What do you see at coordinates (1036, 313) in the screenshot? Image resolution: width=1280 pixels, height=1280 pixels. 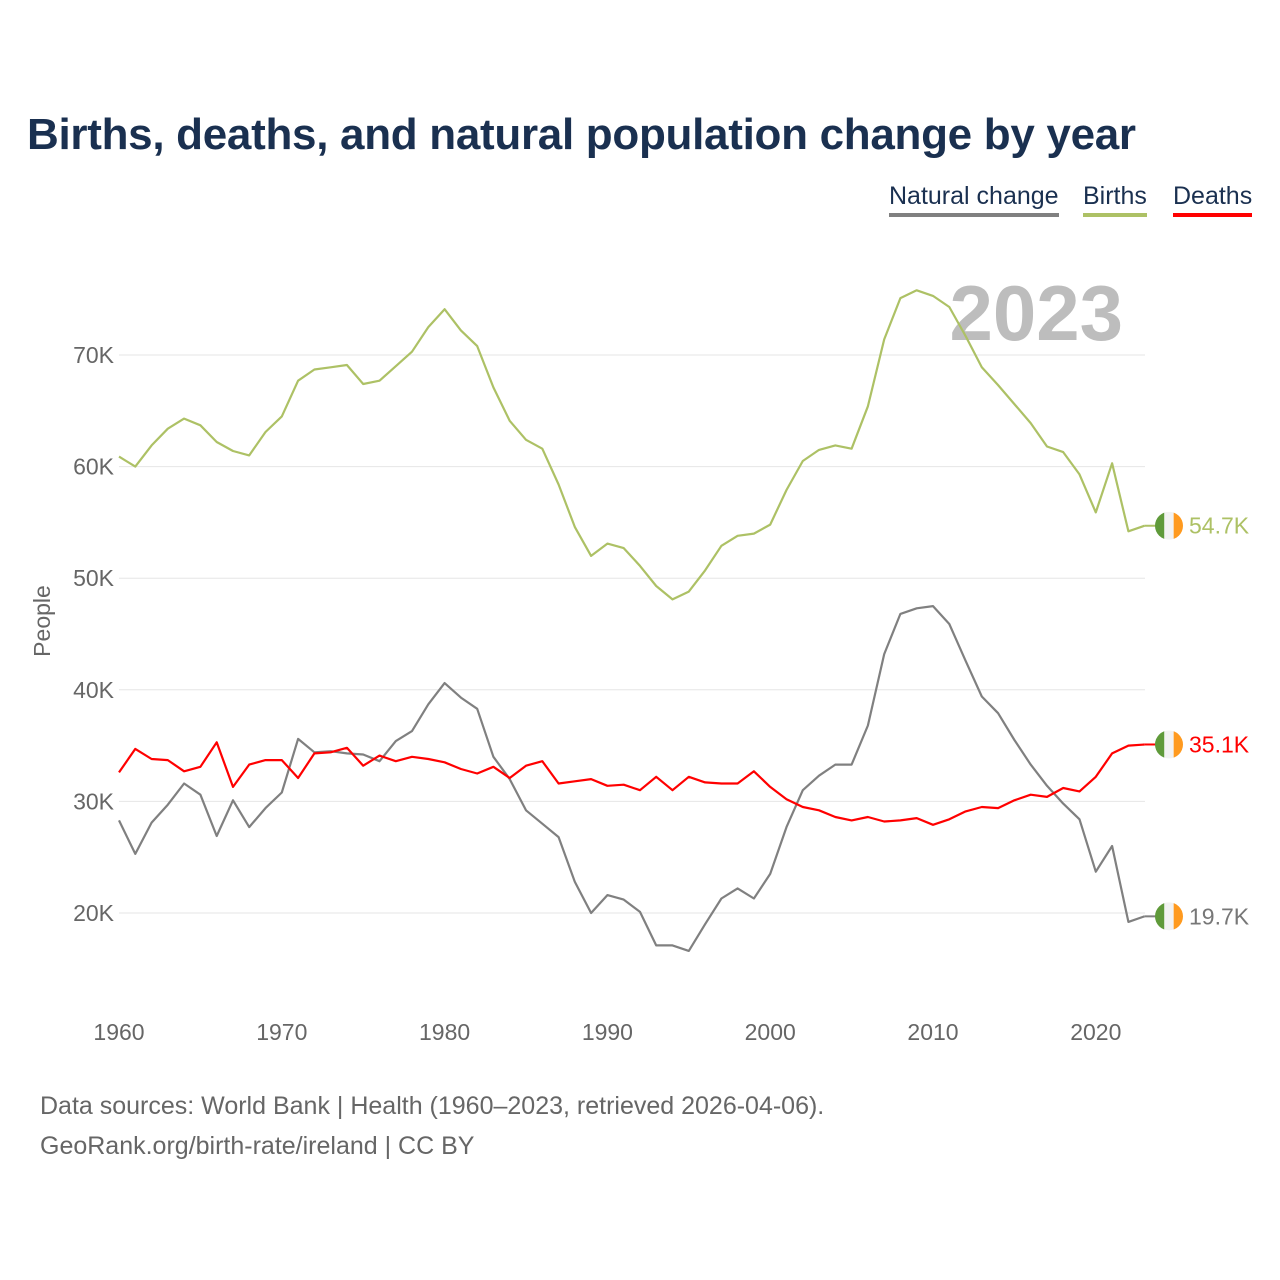 I see `year-label: 2023` at bounding box center [1036, 313].